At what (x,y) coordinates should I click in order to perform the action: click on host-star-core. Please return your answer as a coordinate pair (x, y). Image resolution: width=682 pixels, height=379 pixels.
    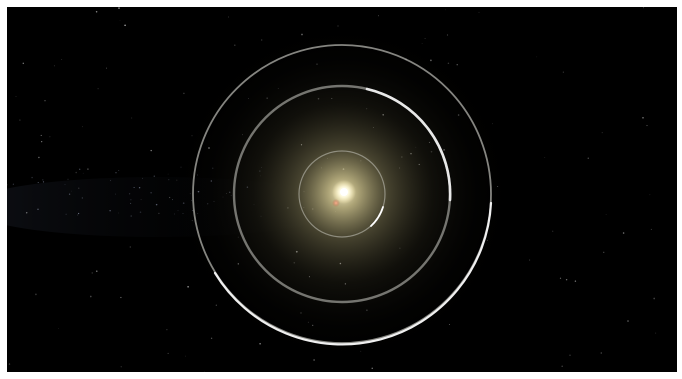
    Looking at the image, I should click on (344, 192).